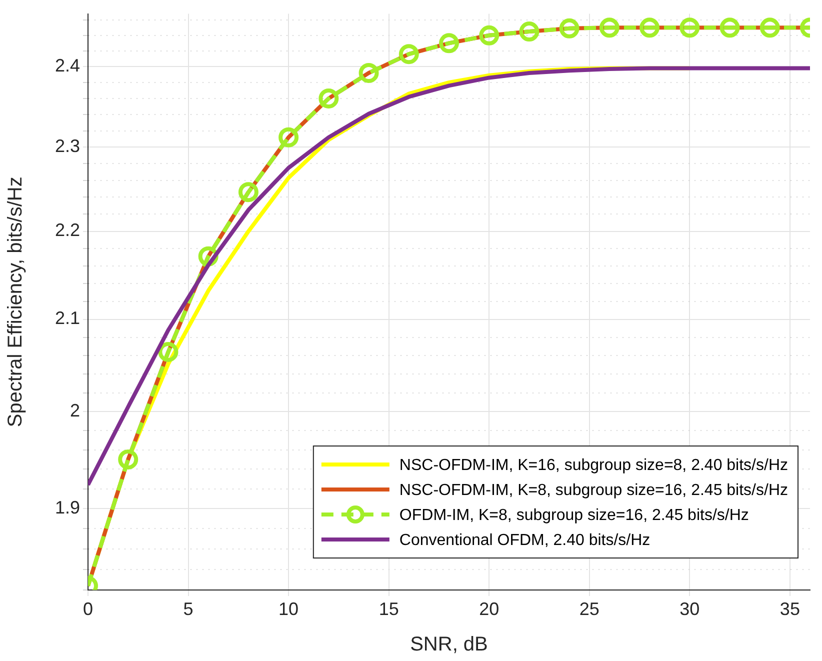  Describe the element at coordinates (188, 608) in the screenshot. I see `x-tick-label: 5` at that location.